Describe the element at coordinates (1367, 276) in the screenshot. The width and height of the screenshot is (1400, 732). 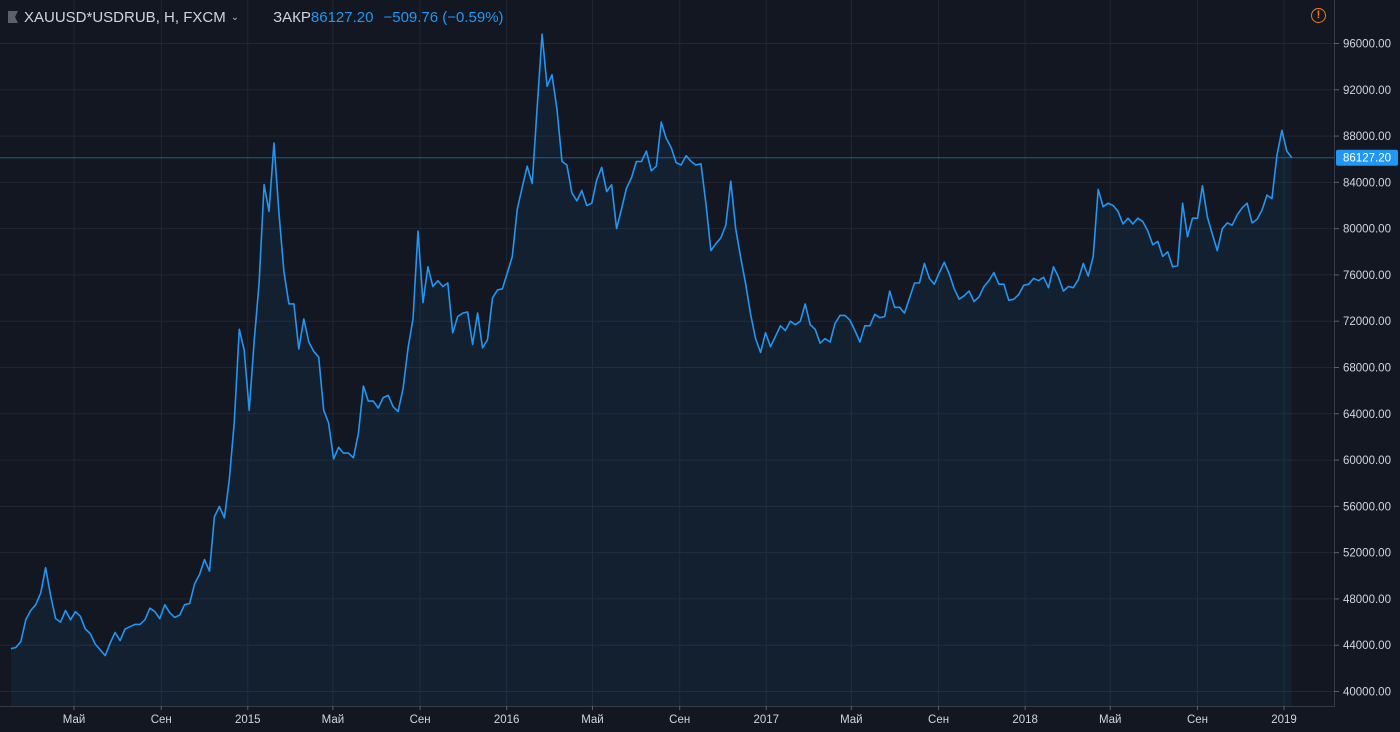
I see `y-tick-label: 76000.00` at that location.